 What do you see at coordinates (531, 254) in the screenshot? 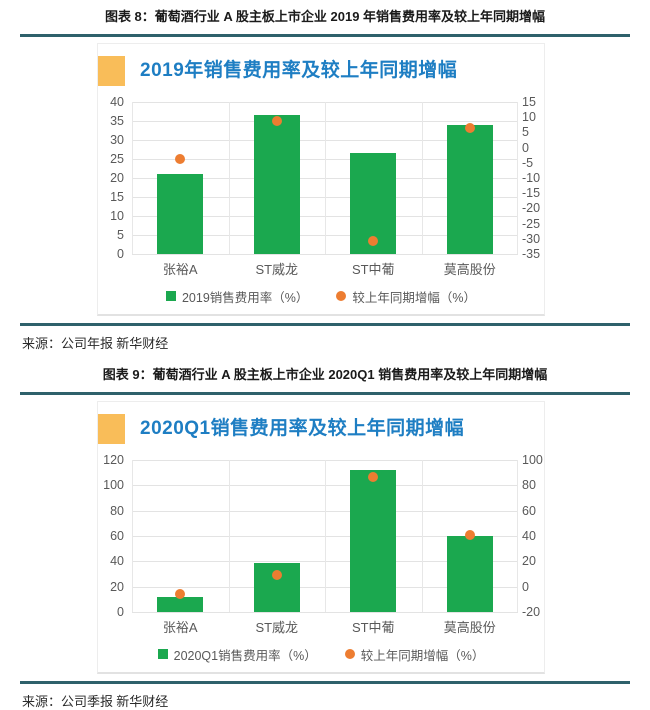
I see `right-axis-tick-label: -35` at bounding box center [531, 254].